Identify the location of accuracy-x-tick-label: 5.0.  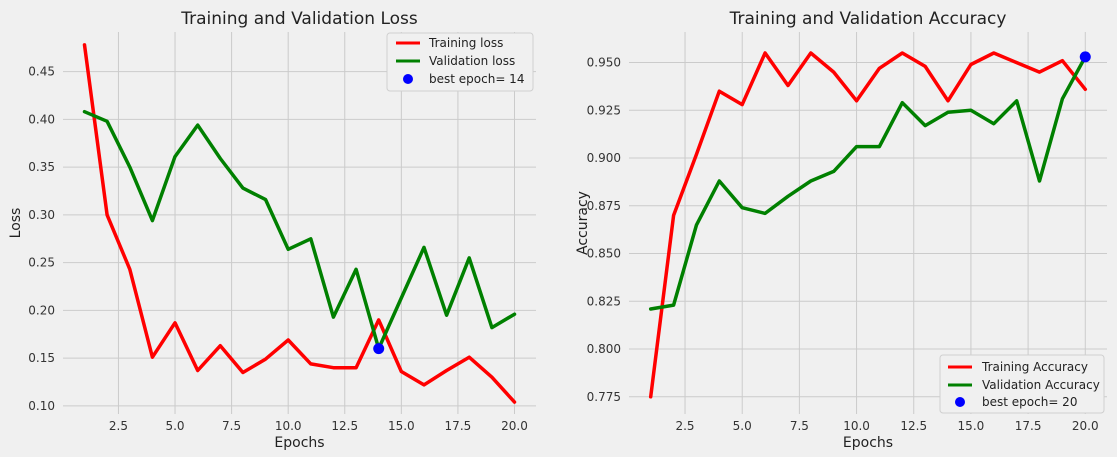
(742, 426).